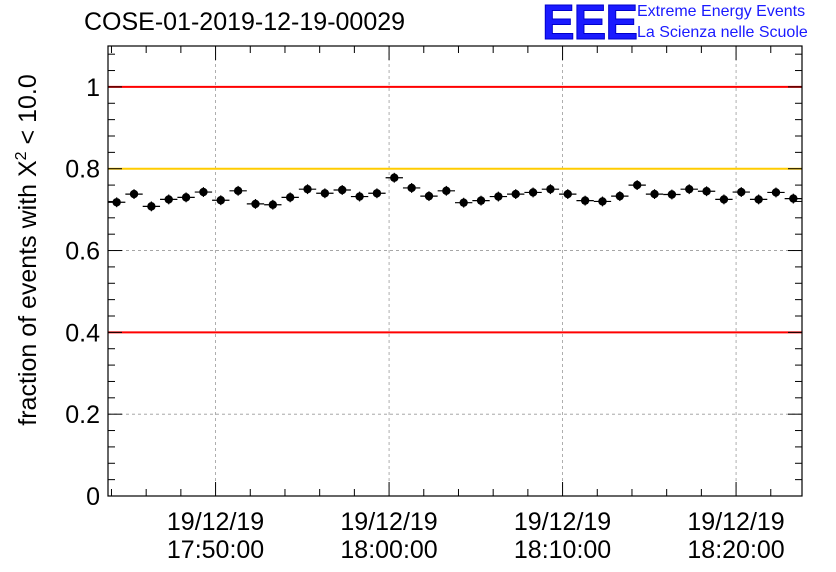 This screenshot has height=572, width=836. Describe the element at coordinates (82, 252) in the screenshot. I see `y-tick-label: 0.6` at that location.